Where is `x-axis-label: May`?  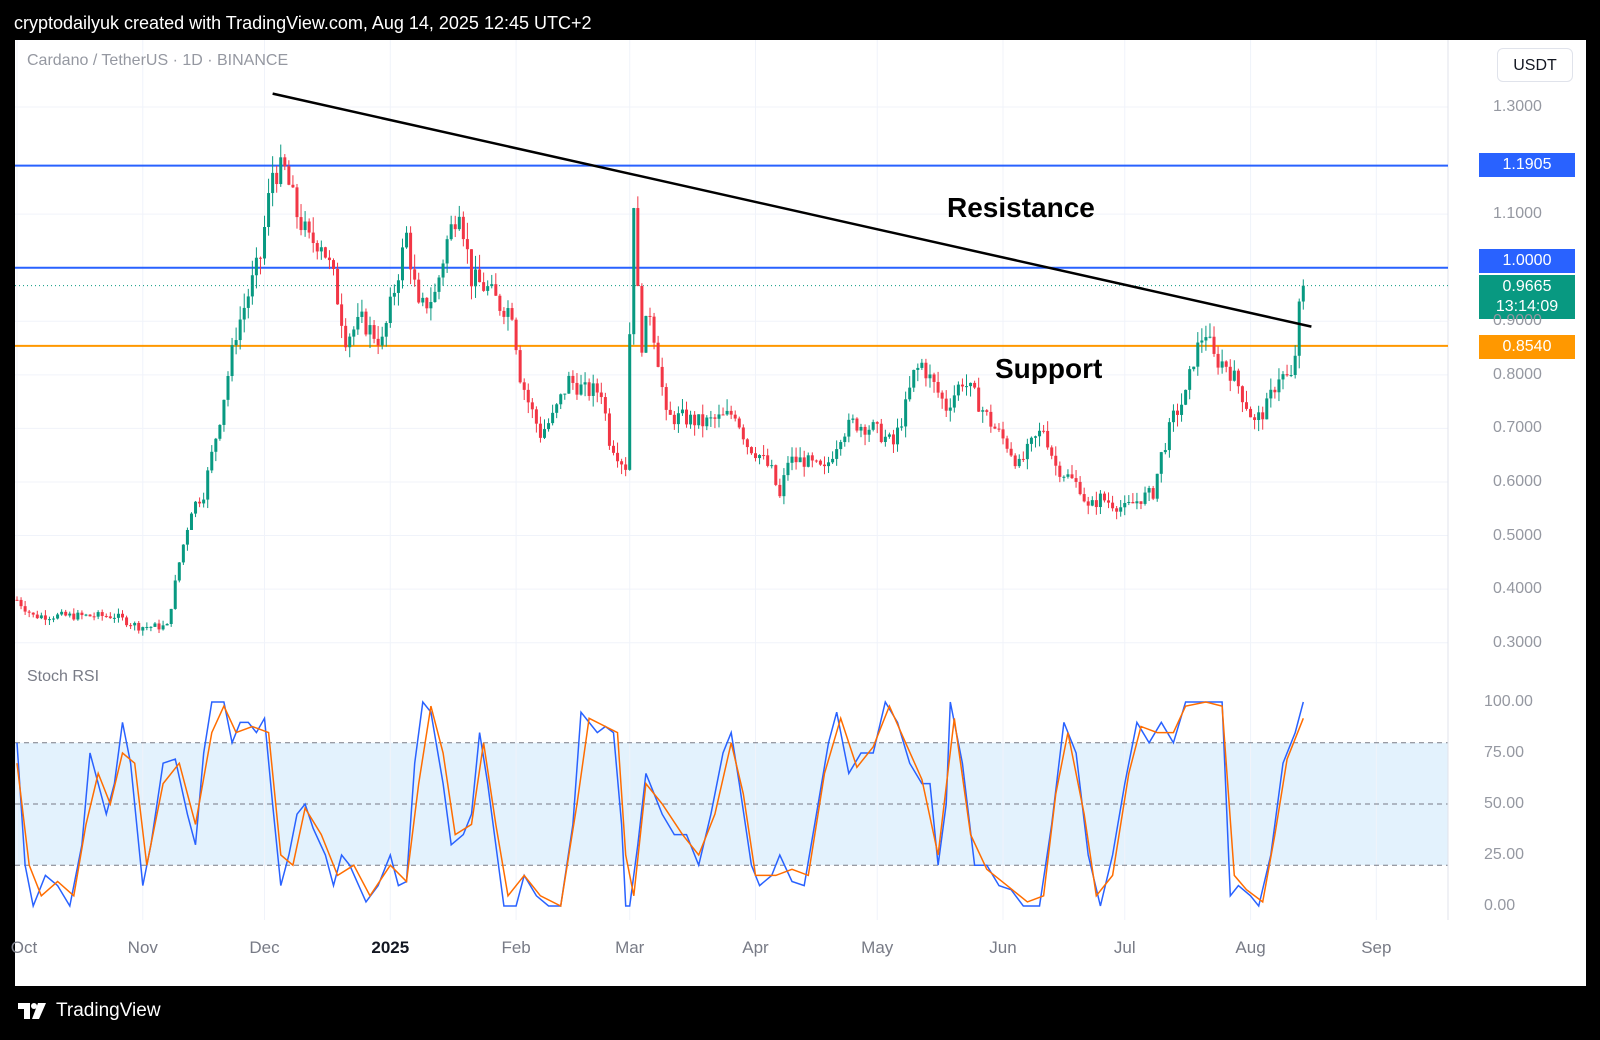 x-axis-label: May is located at coordinates (877, 947).